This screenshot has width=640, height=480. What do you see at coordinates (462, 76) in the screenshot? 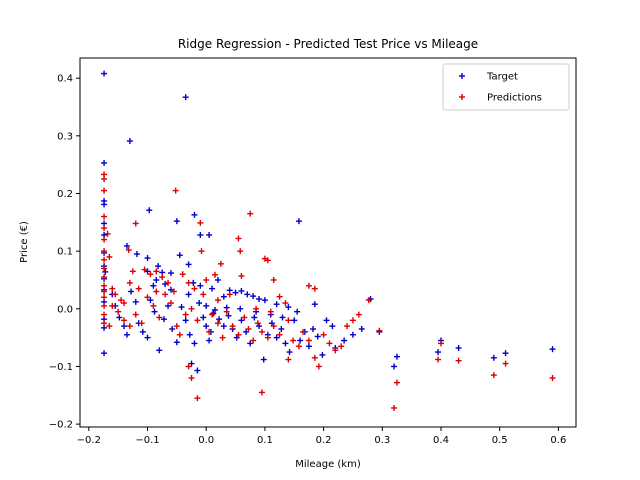
I see `legend-marker-target` at bounding box center [462, 76].